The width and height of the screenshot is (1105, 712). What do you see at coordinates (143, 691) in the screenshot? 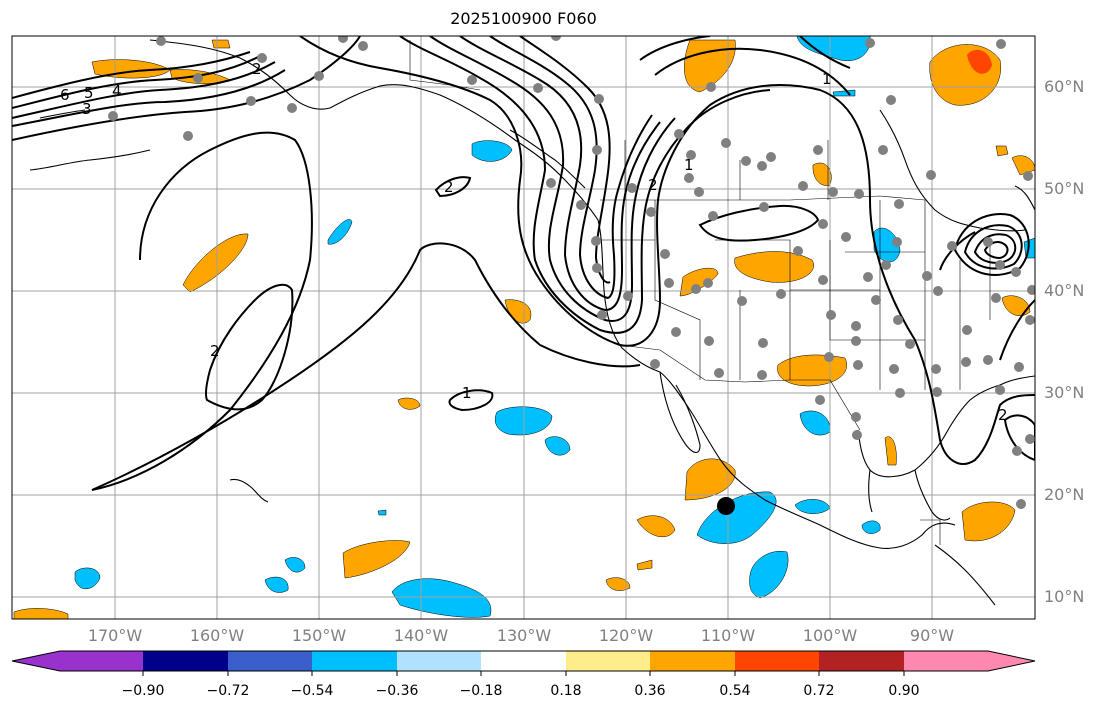
I see `colorbar-tick-label: −0.90` at bounding box center [143, 691].